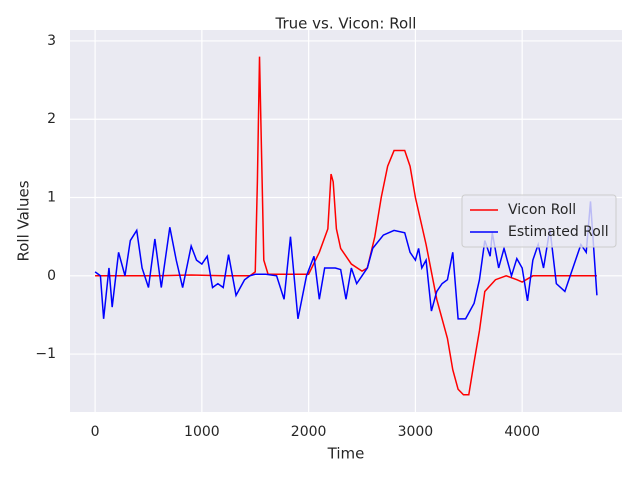 This screenshot has width=640, height=480. Describe the element at coordinates (416, 432) in the screenshot. I see `x-tick-label: 3000` at that location.